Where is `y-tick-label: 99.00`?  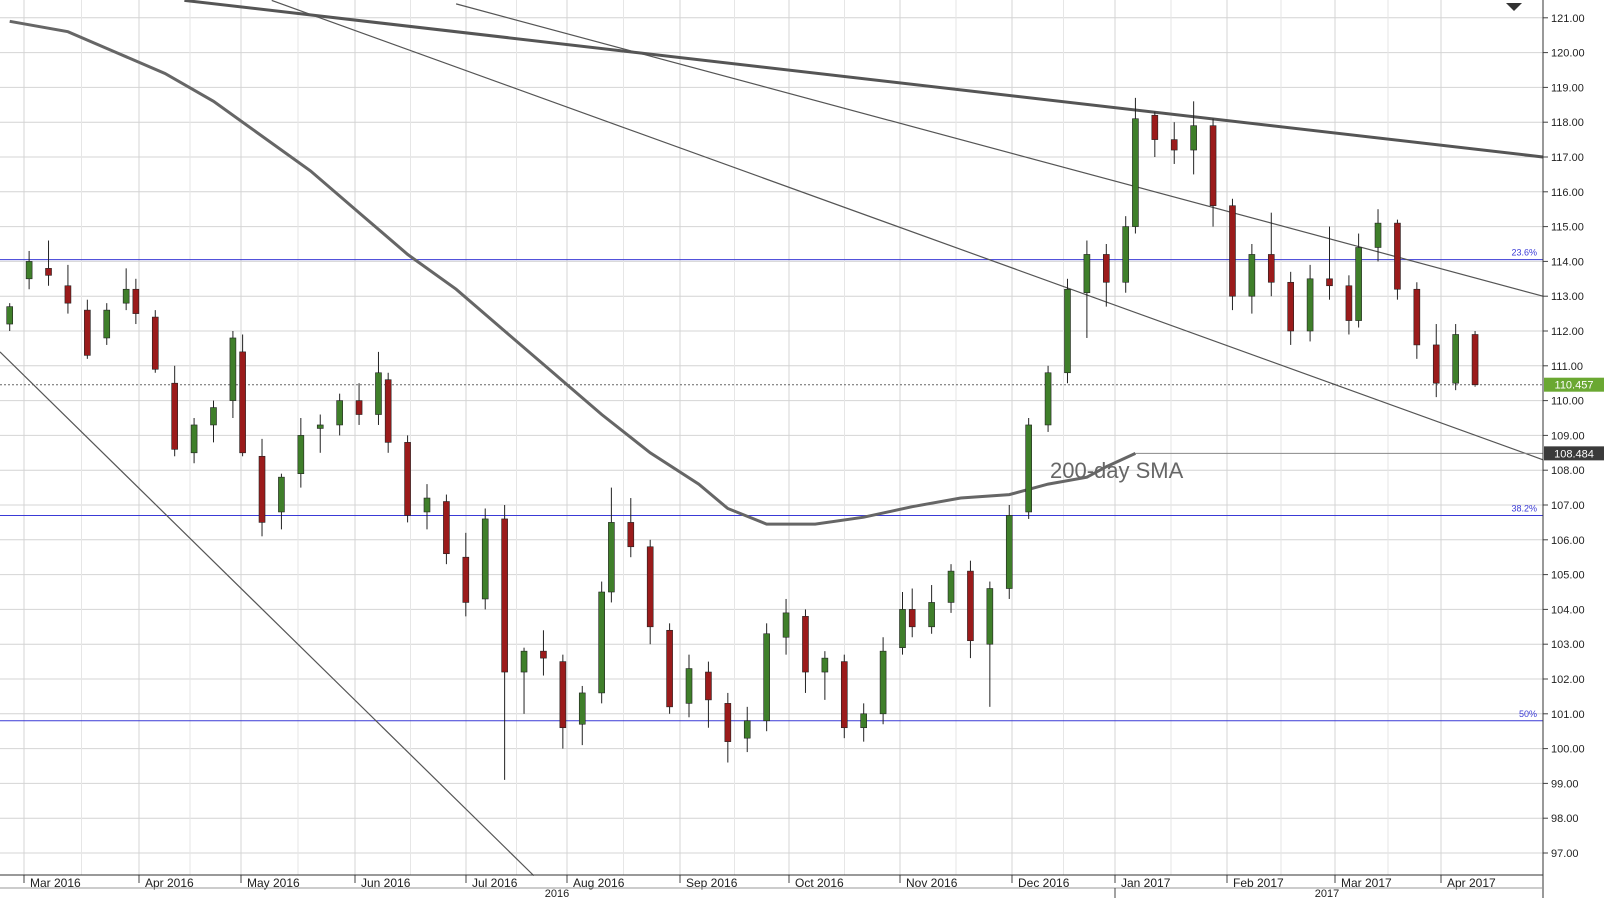 y-tick-label: 99.00 is located at coordinates (1565, 784).